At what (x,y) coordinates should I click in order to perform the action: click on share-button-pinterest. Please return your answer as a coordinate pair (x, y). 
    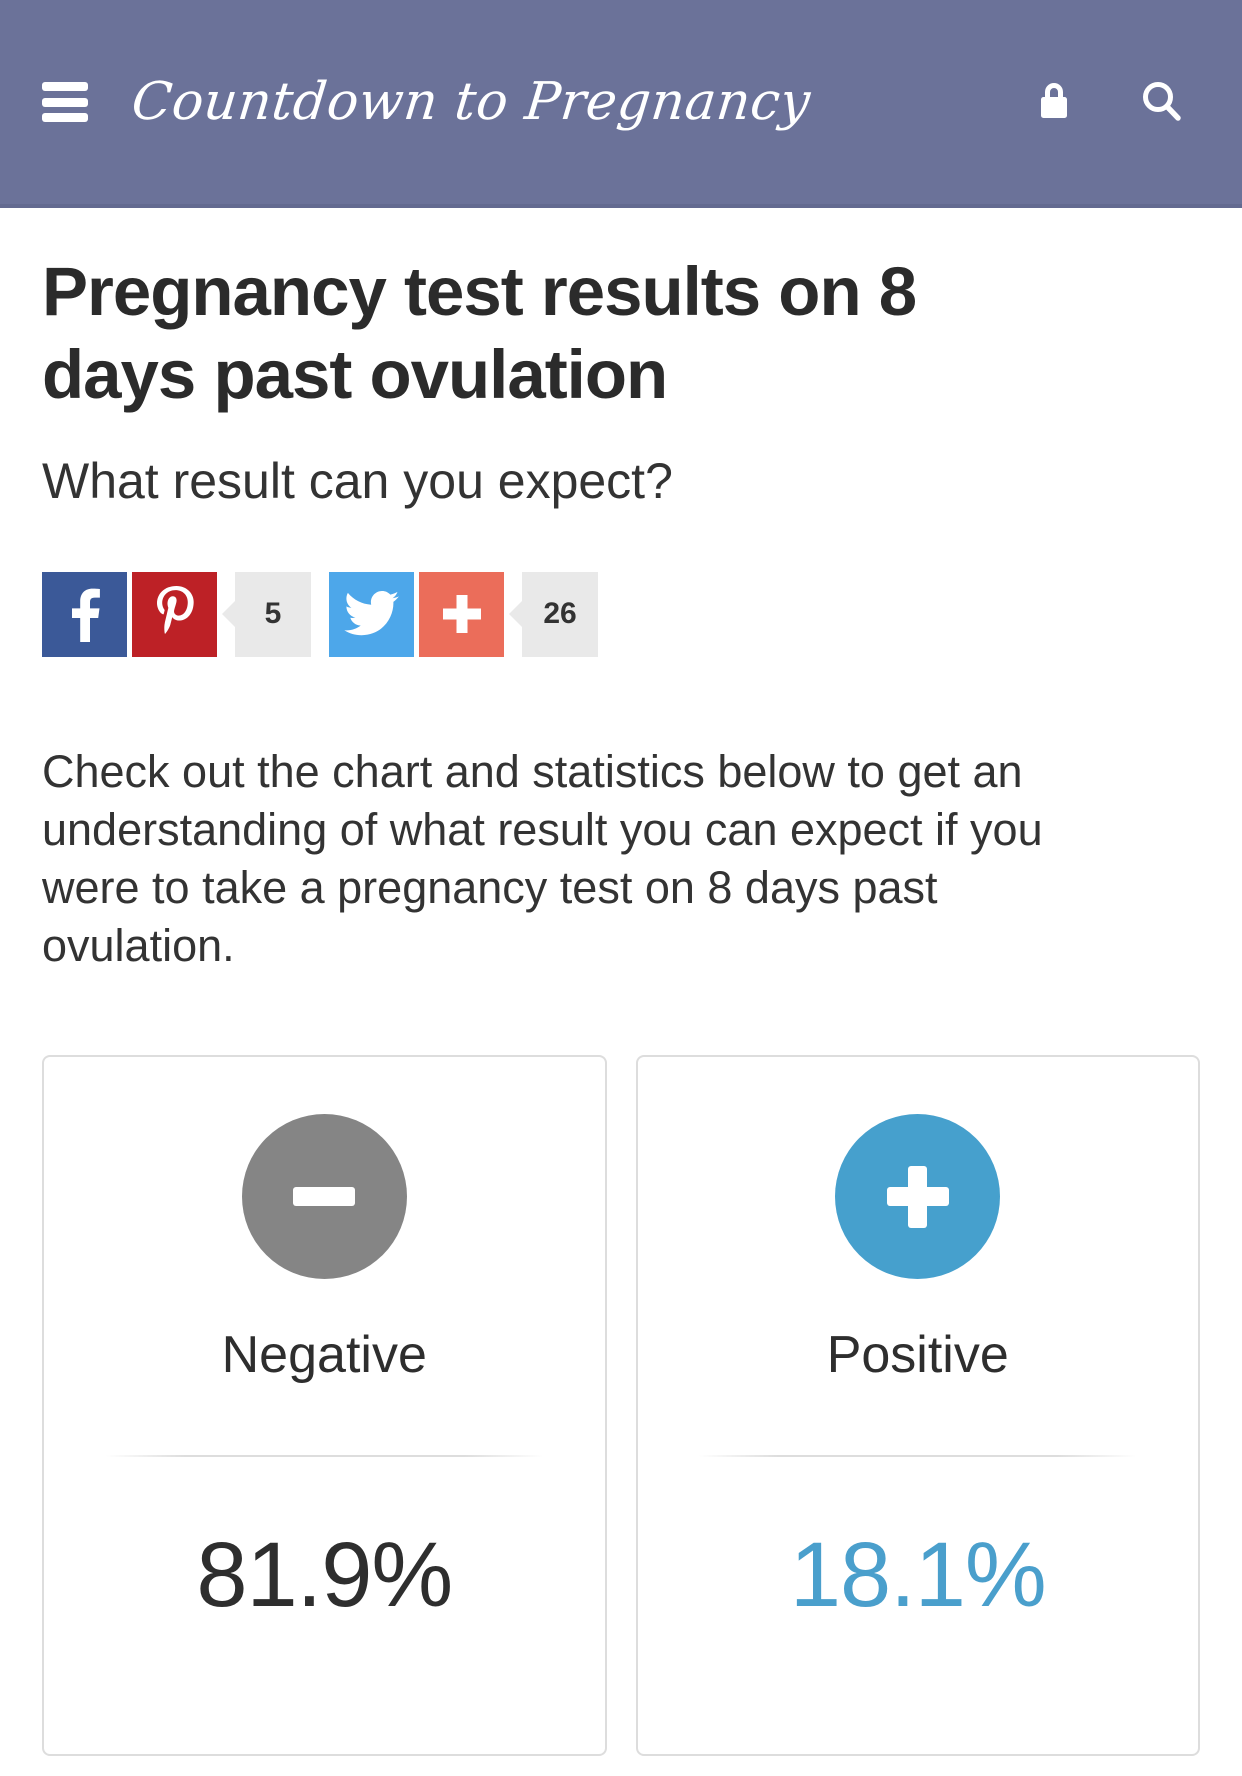
    Looking at the image, I should click on (174, 614).